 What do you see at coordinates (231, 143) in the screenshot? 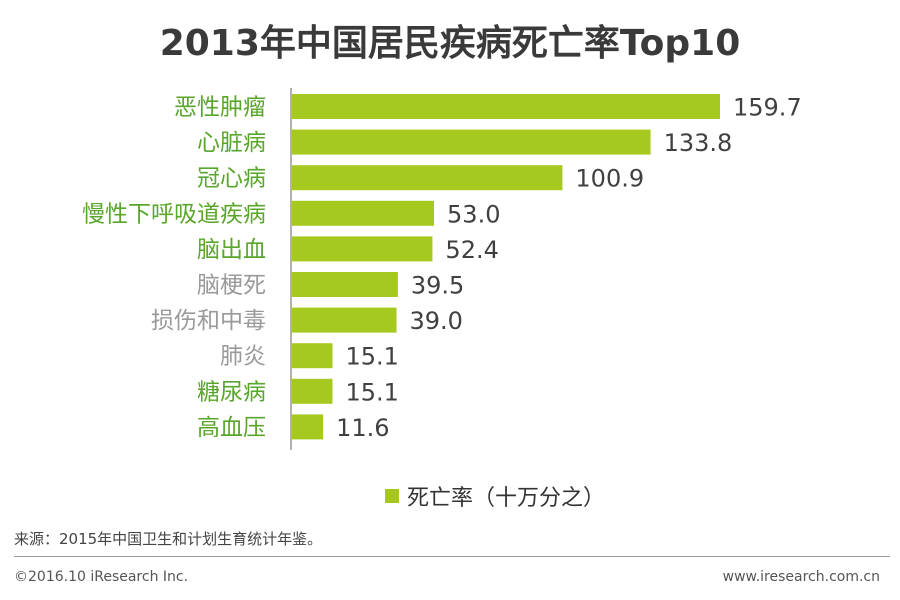
I see `category-label: 心脏病` at bounding box center [231, 143].